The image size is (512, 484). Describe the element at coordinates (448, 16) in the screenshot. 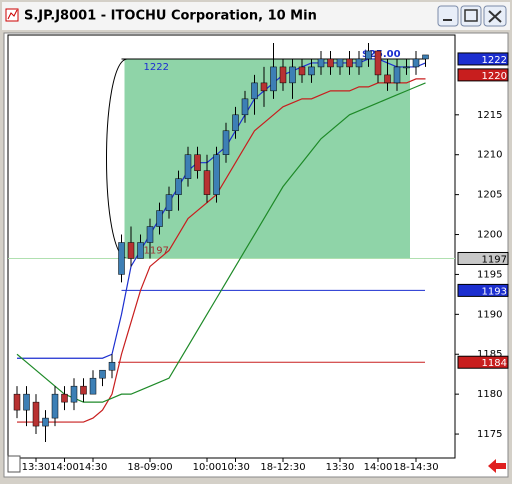

I see `minimize-button` at that location.